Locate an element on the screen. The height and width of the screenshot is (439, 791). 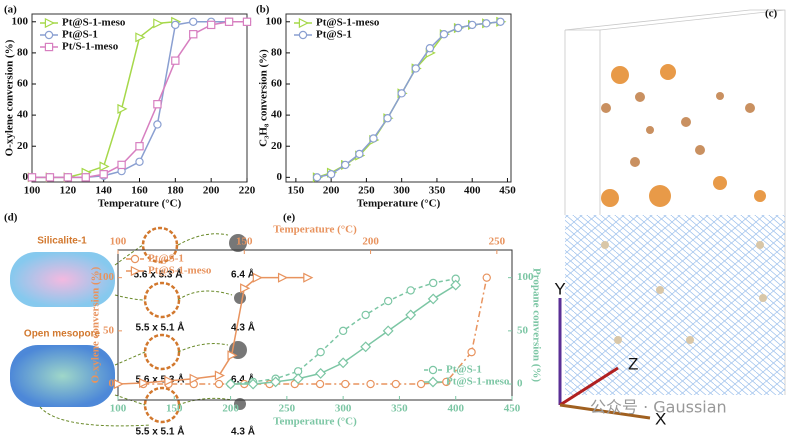
axis-x-label: X is located at coordinates (660, 418).